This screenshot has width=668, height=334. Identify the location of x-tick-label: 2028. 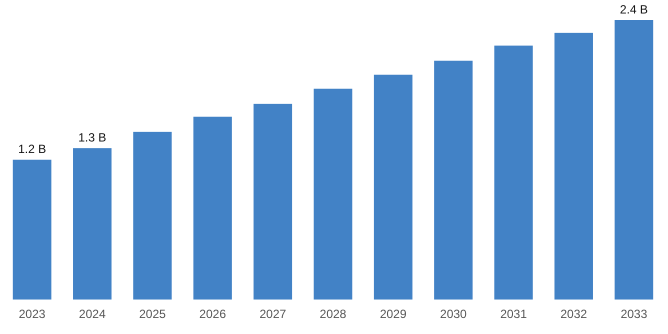
(333, 314).